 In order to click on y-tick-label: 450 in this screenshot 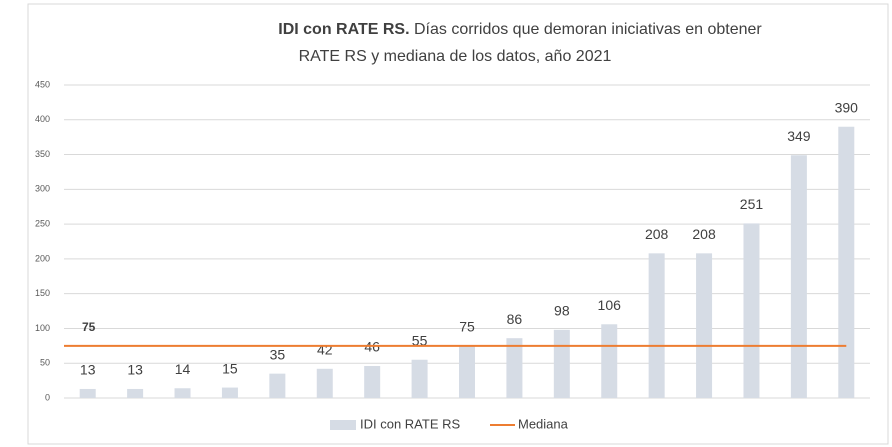, I will do `click(42, 84)`.